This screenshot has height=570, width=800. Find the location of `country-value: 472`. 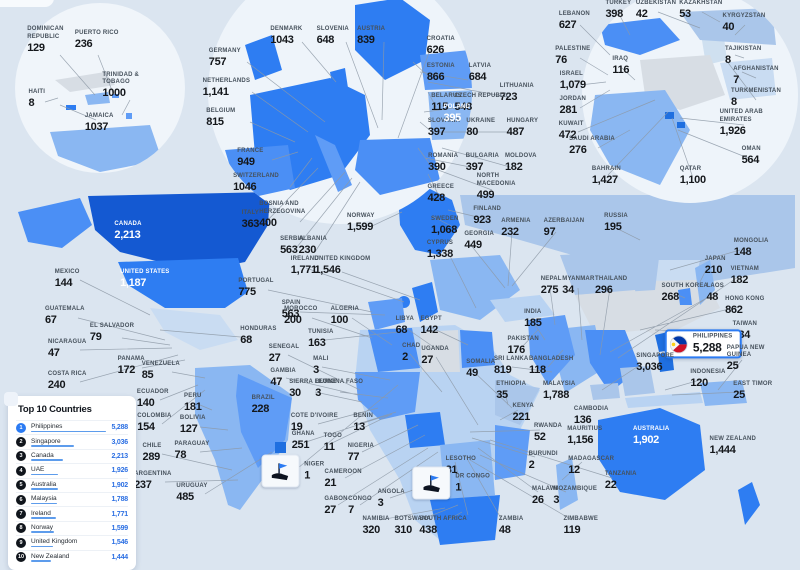

country-value: 472 is located at coordinates (567, 135).